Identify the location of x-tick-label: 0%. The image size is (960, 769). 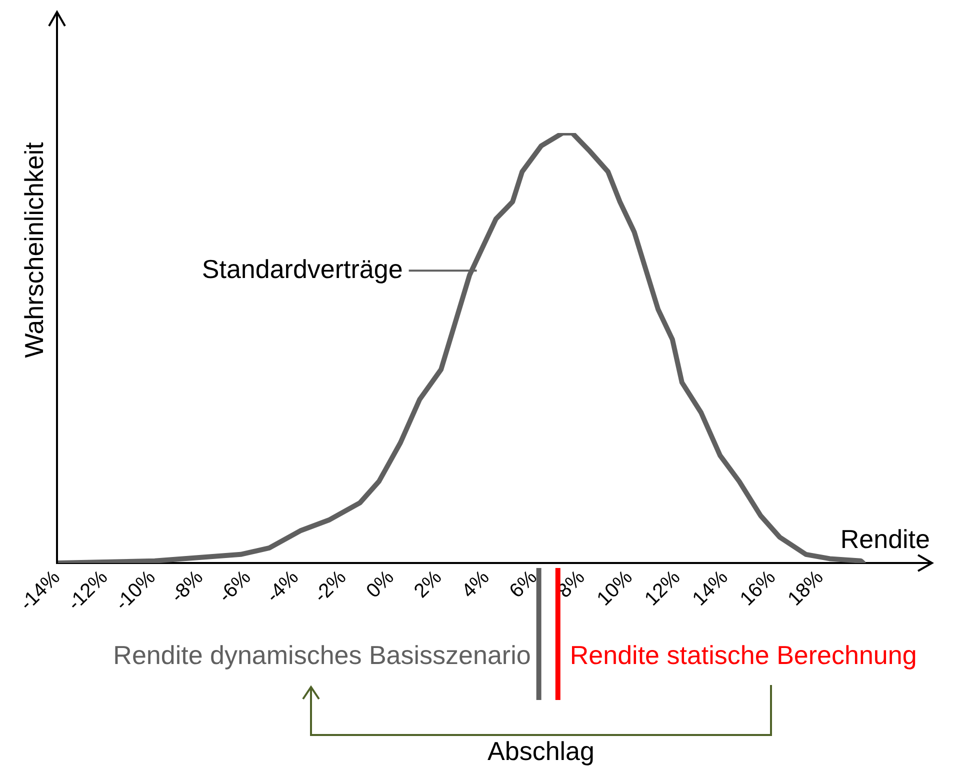
(380, 584).